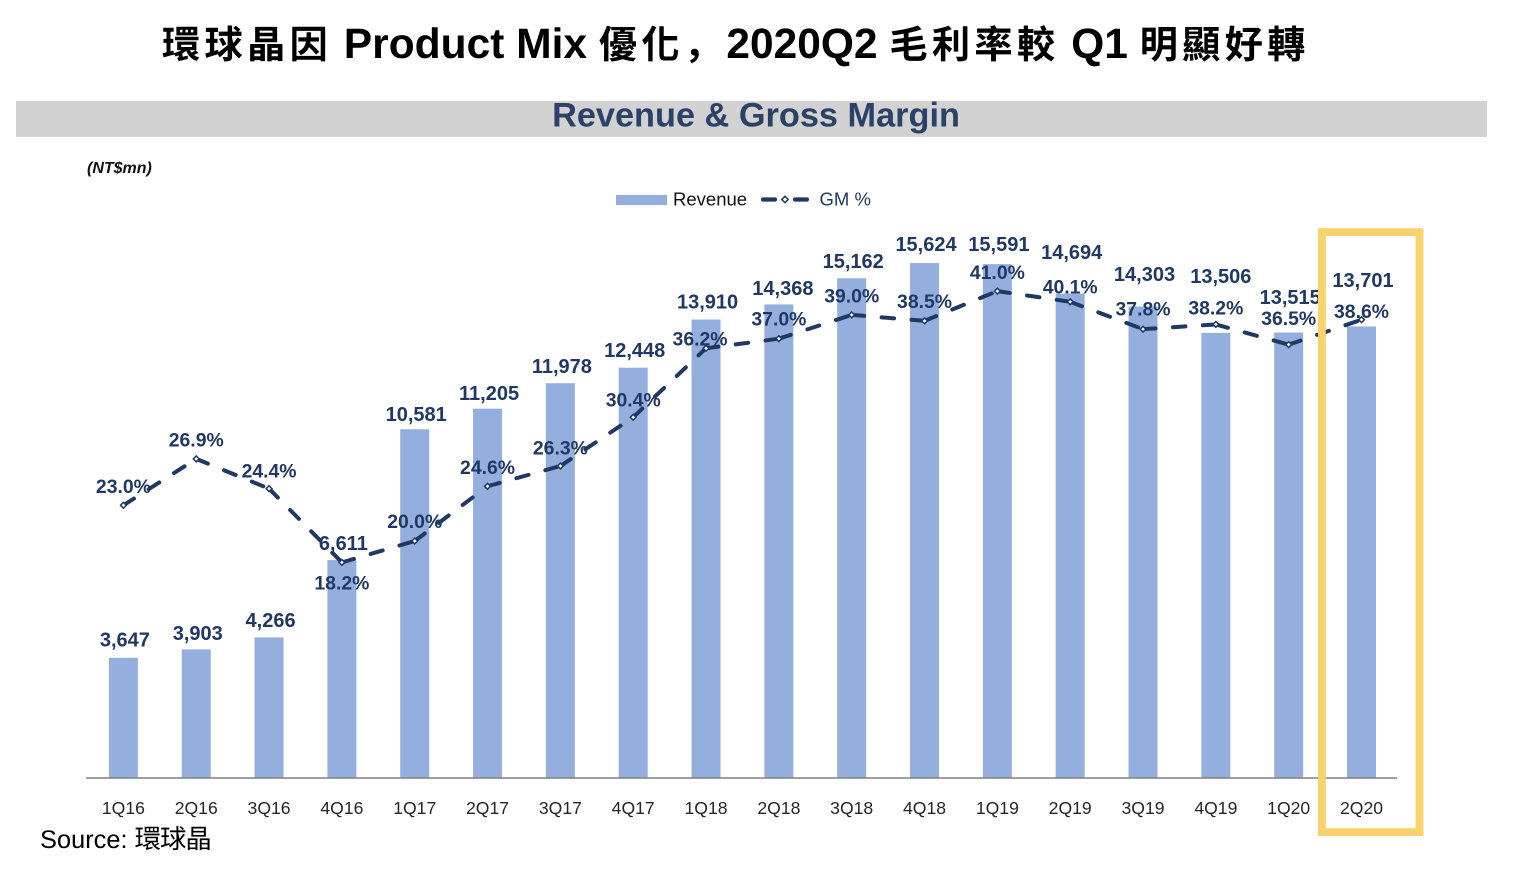 Image resolution: width=1520 pixels, height=881 pixels. Describe the element at coordinates (416, 415) in the screenshot. I see `svg-text: 10,581` at that location.